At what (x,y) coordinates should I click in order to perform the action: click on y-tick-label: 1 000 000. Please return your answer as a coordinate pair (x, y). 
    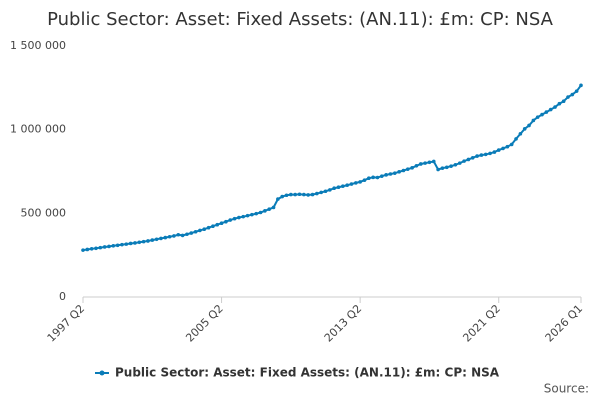
    Looking at the image, I should click on (38, 129).